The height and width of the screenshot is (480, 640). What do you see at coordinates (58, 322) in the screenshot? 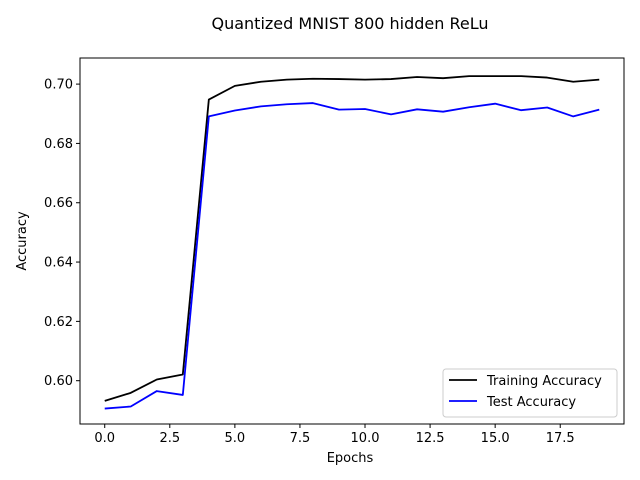
I see `y-tick-label: 0.62` at bounding box center [58, 322].